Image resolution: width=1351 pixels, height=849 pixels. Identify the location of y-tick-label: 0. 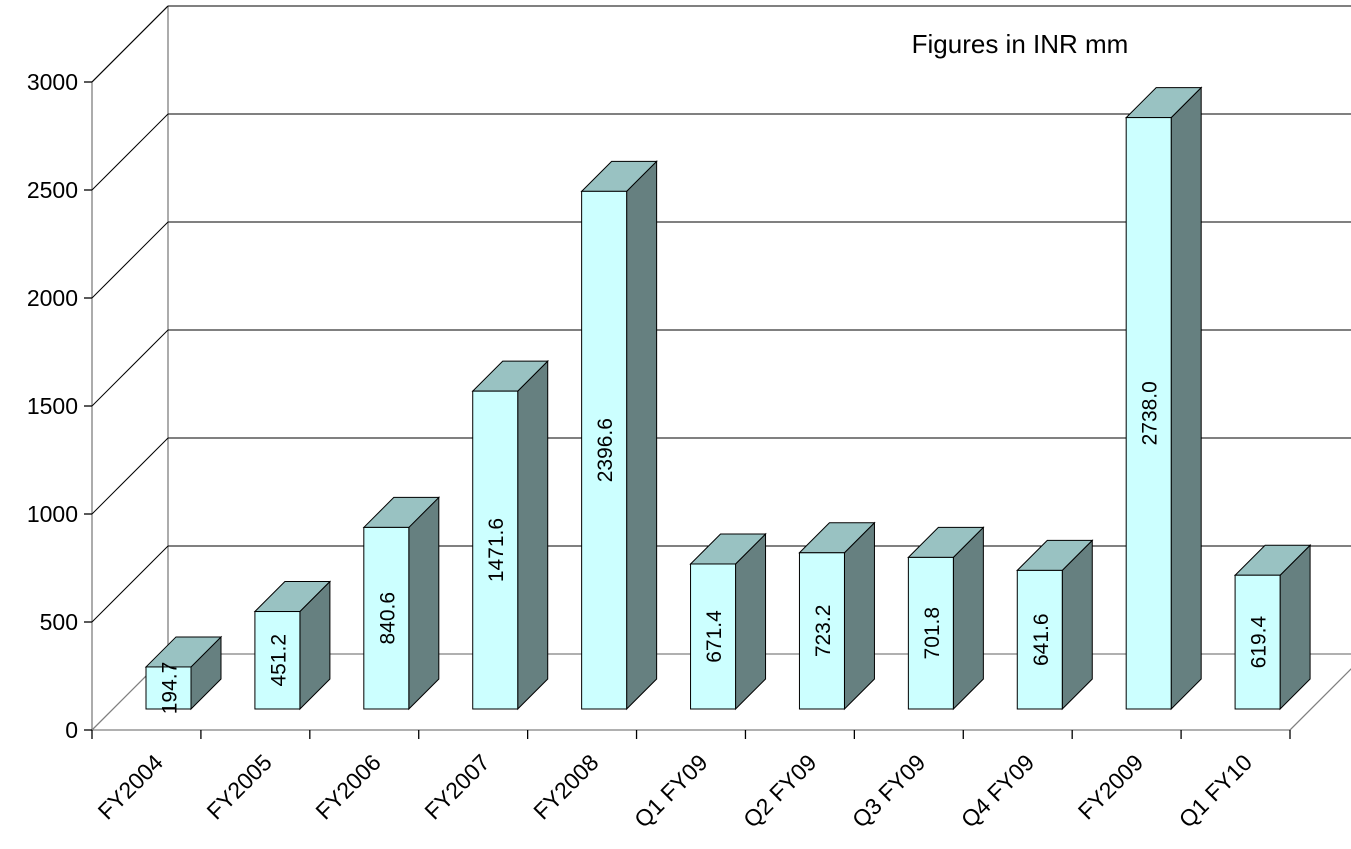
(71, 730).